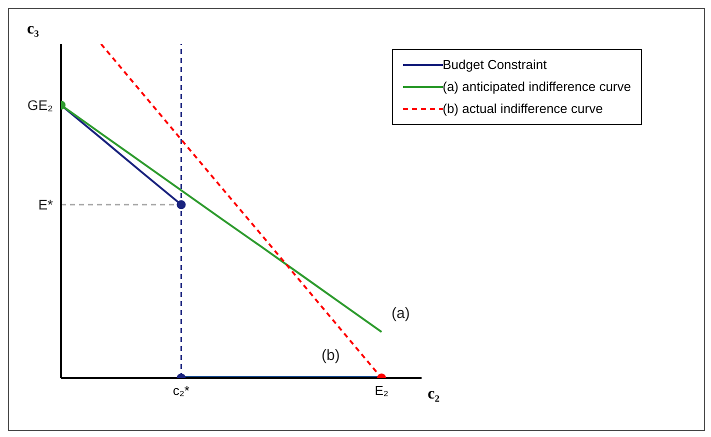 This screenshot has height=437, width=711. Describe the element at coordinates (401, 313) in the screenshot. I see `annotation: (a)` at that location.